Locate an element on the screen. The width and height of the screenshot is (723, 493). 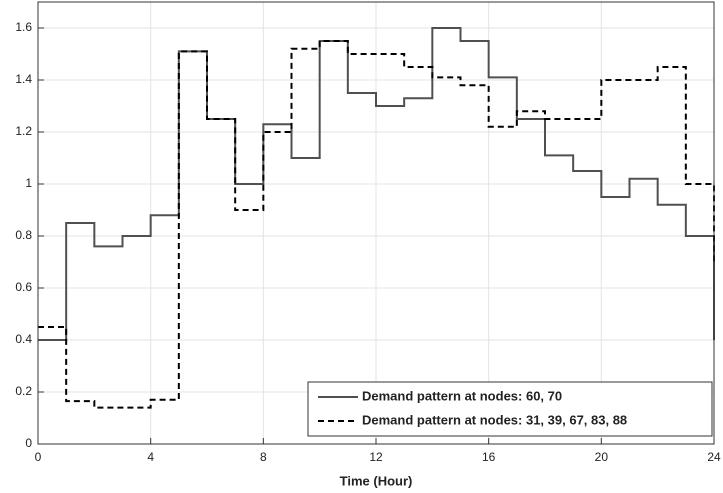
y-tick-label: 0.8 is located at coordinates (23, 235).